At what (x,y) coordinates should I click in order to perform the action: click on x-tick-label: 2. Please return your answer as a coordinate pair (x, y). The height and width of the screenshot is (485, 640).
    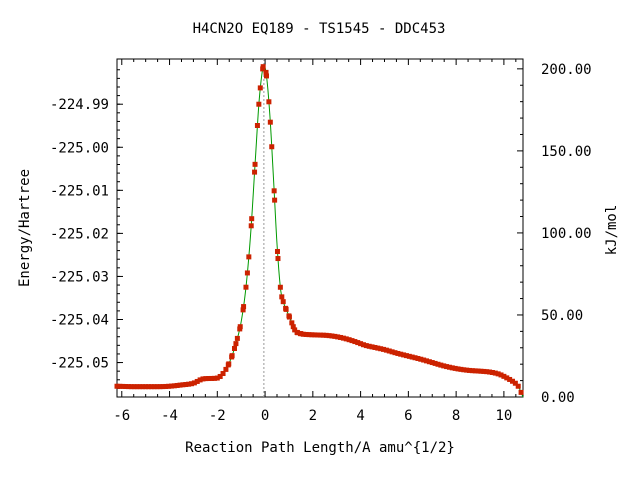
    Looking at the image, I should click on (313, 416).